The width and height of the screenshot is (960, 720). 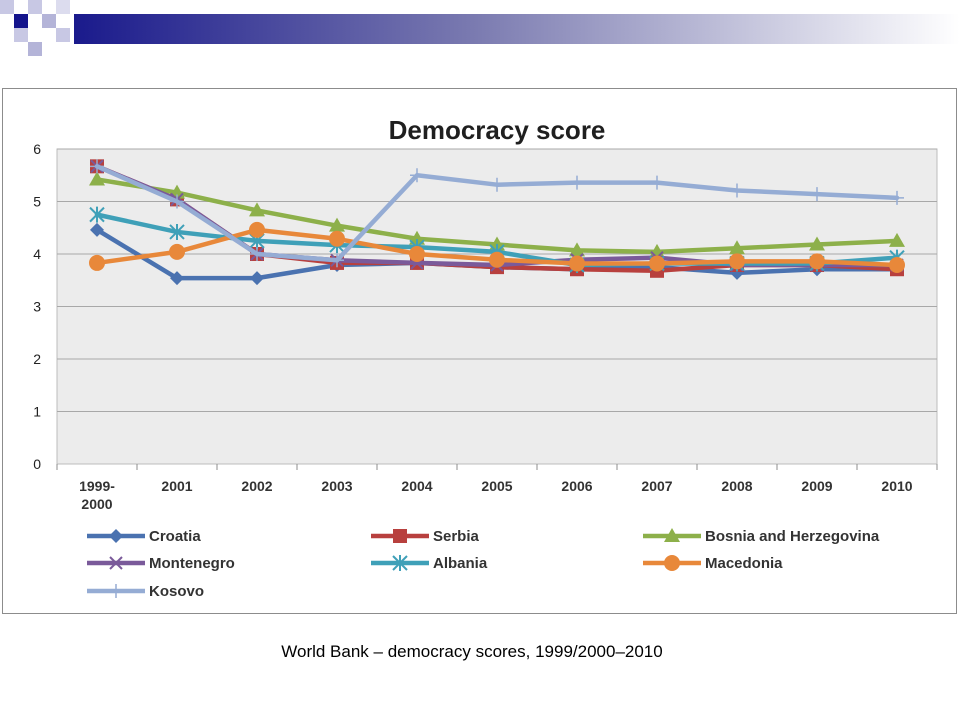 I want to click on chart-title: Democracy score, so click(x=497, y=130).